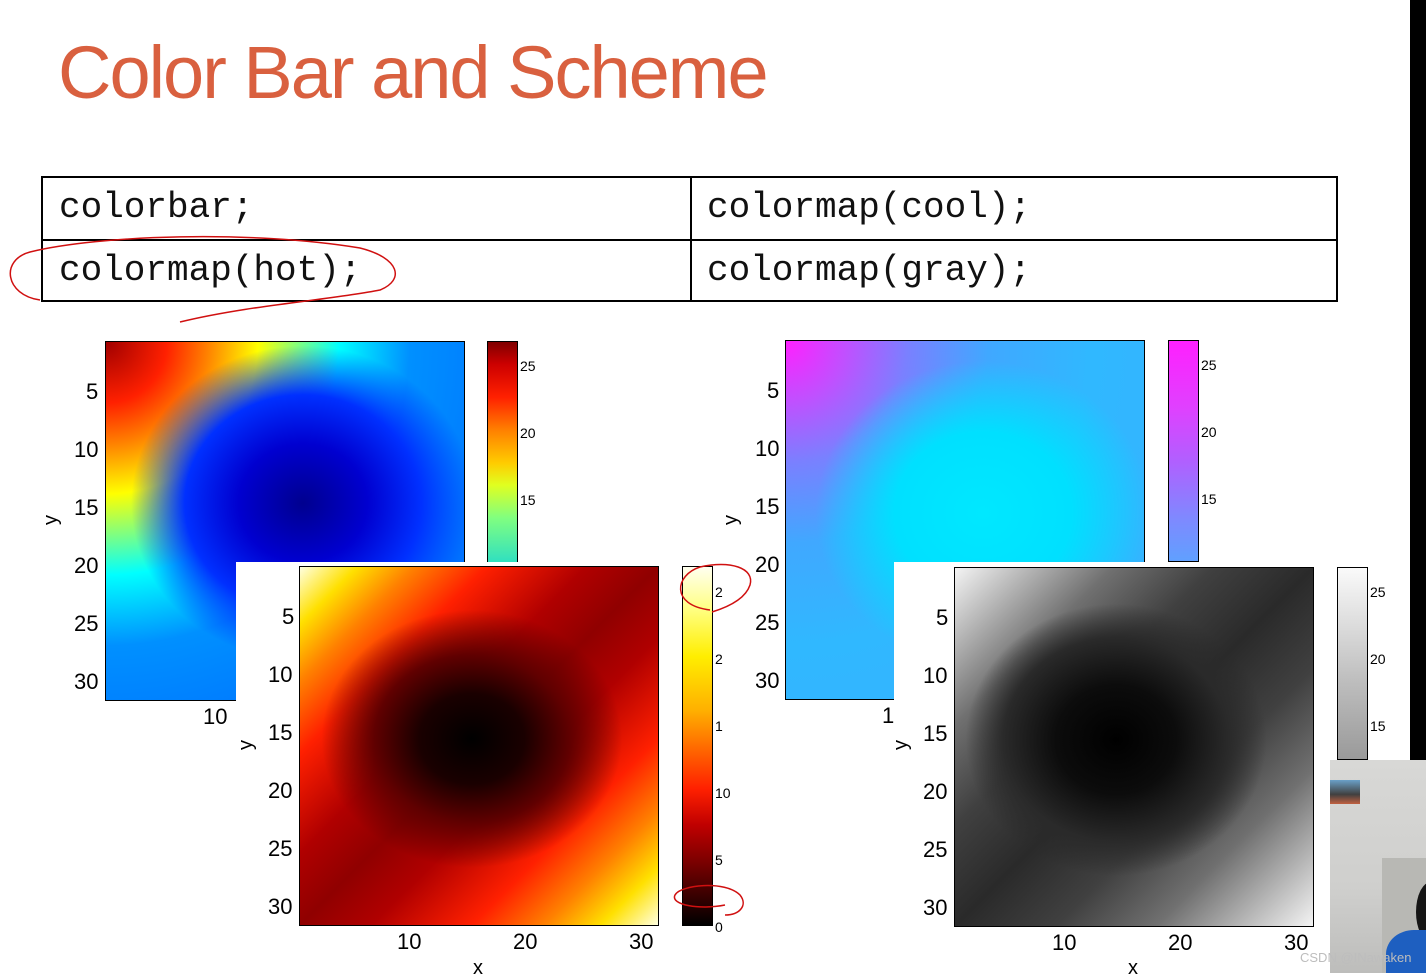 Image resolution: width=1426 pixels, height=979 pixels. I want to click on hot-ytick: 25, so click(280, 848).